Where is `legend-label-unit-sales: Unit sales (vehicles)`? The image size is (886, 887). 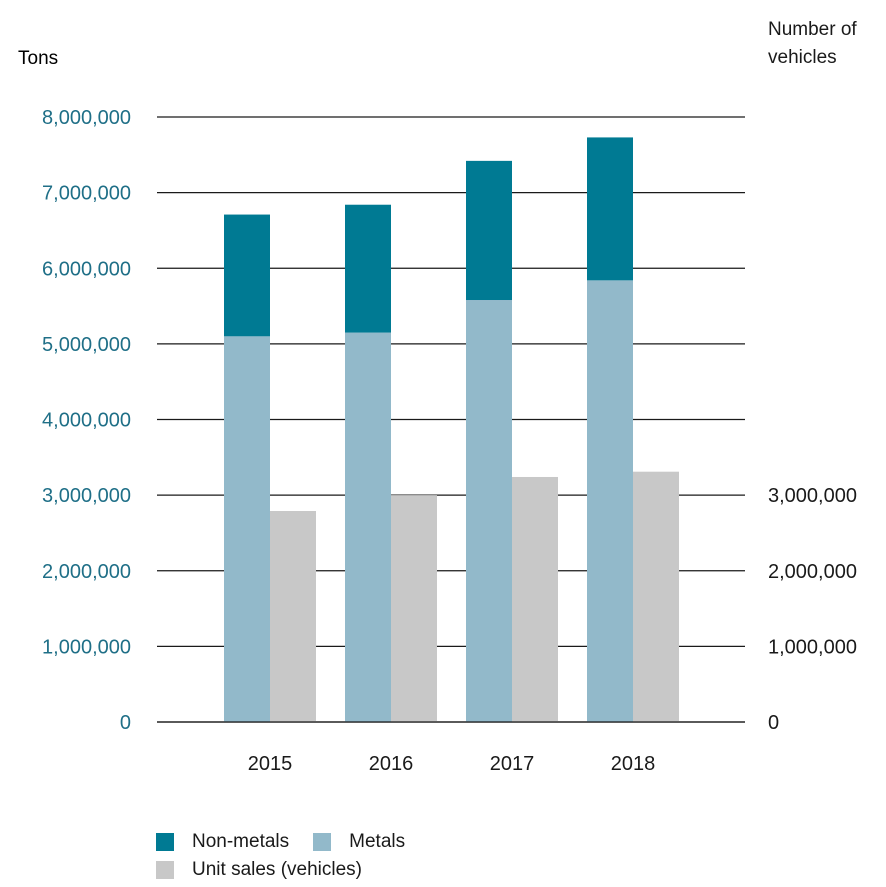 legend-label-unit-sales: Unit sales (vehicles) is located at coordinates (277, 869).